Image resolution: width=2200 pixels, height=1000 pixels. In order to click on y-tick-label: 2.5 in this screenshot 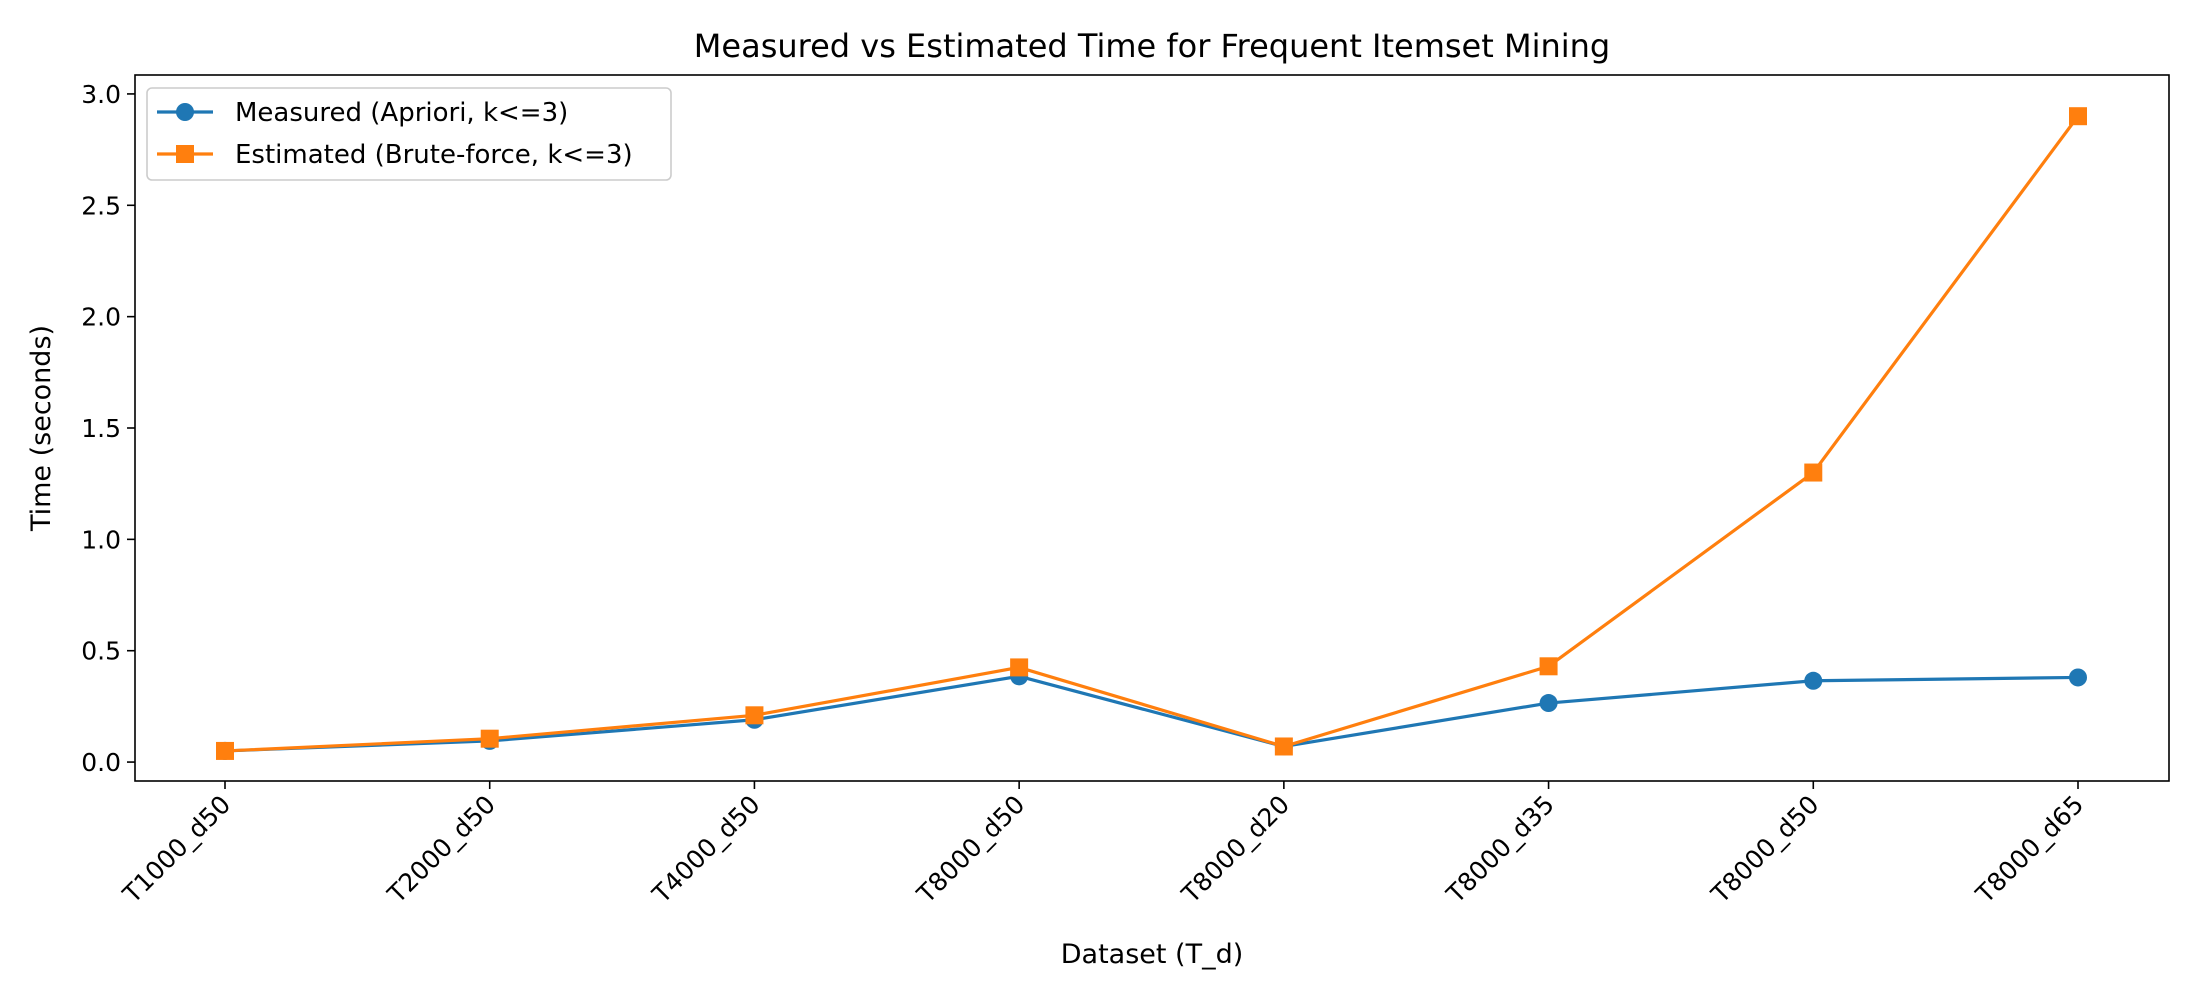, I will do `click(101, 205)`.